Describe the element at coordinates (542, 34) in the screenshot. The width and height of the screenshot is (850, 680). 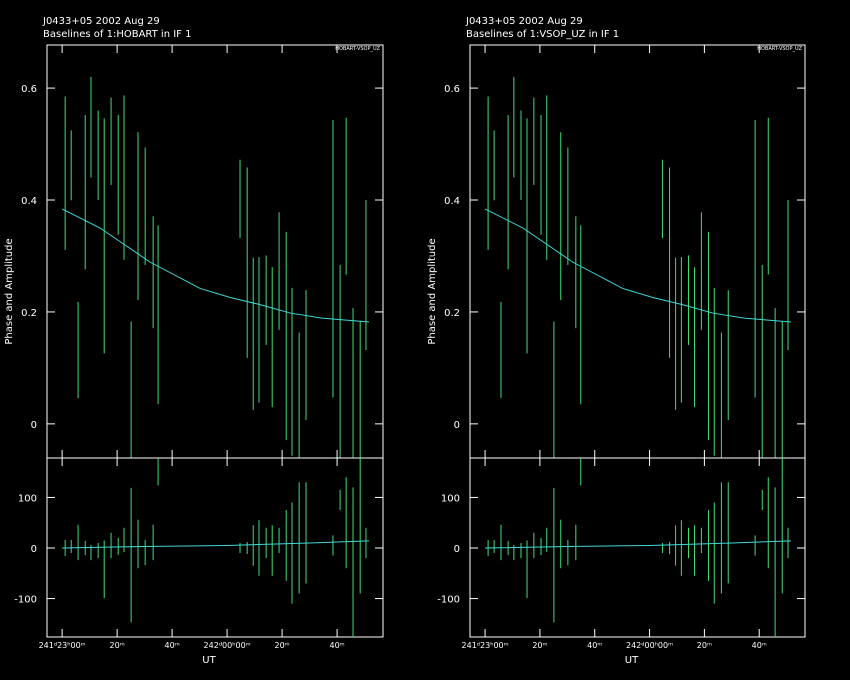
I see `chart-subtitle: Baselines of 1:VSOP_UZ in IF 1` at that location.